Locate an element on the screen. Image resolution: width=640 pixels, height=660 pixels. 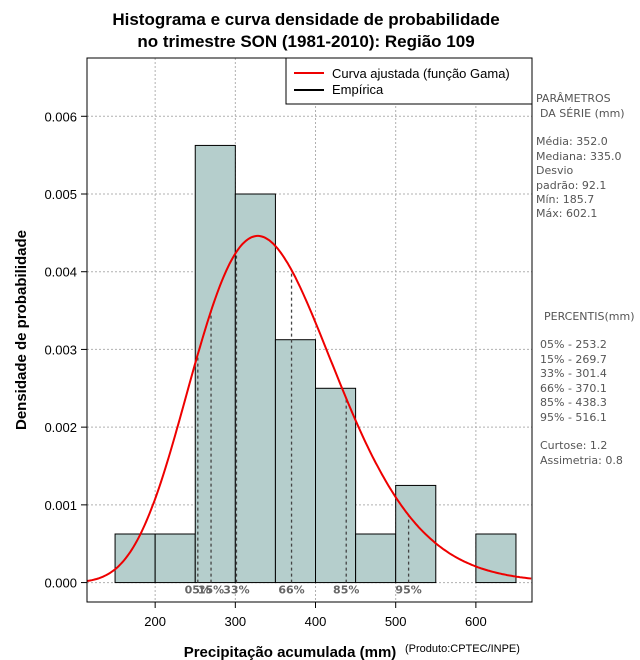
y-tick-label: 0.001 is located at coordinates (60, 505).